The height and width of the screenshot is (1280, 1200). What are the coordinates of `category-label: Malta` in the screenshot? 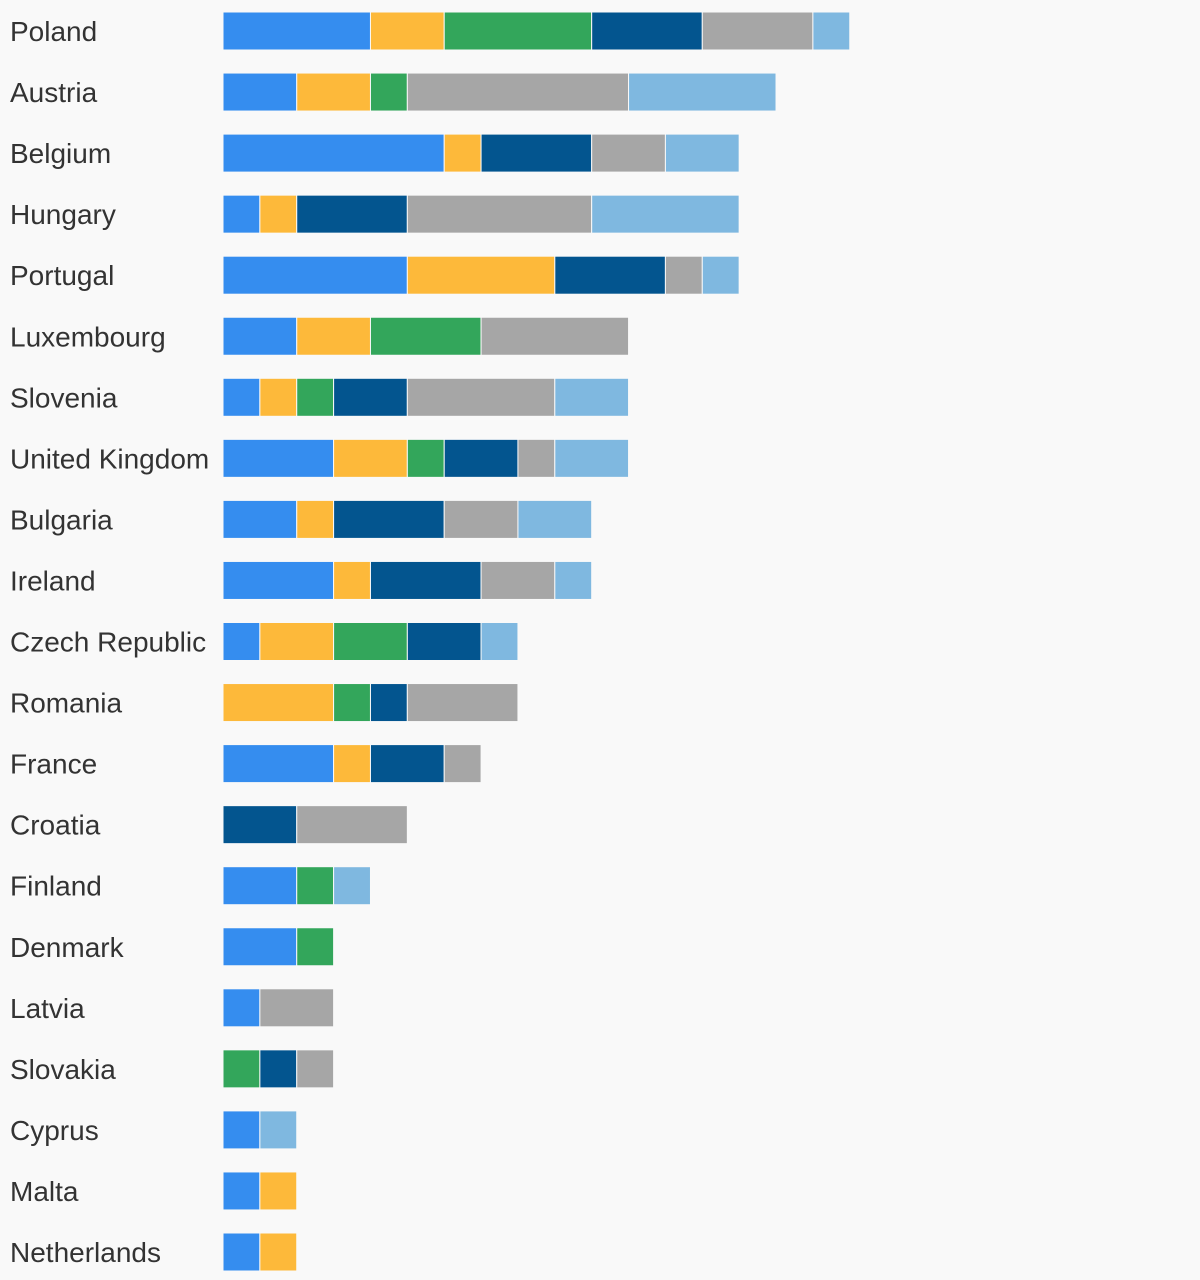 It's located at (44, 1191).